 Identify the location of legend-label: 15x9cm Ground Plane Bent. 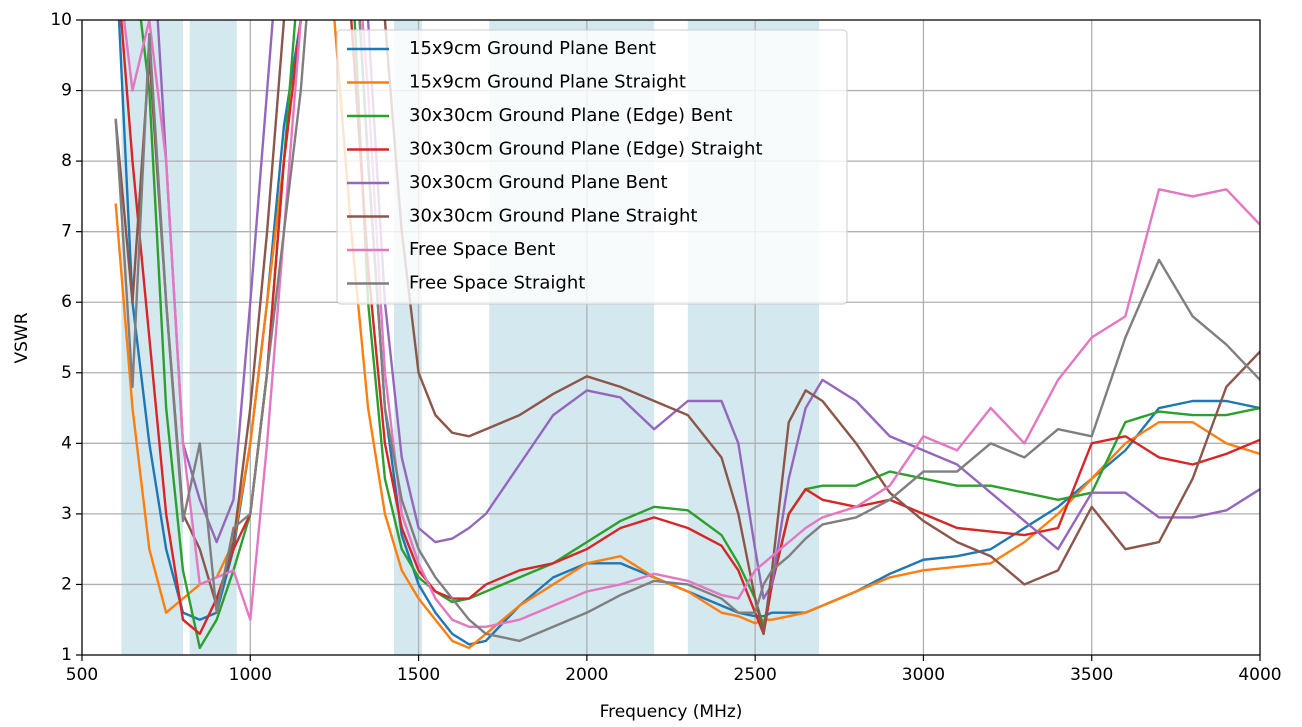
(532, 48).